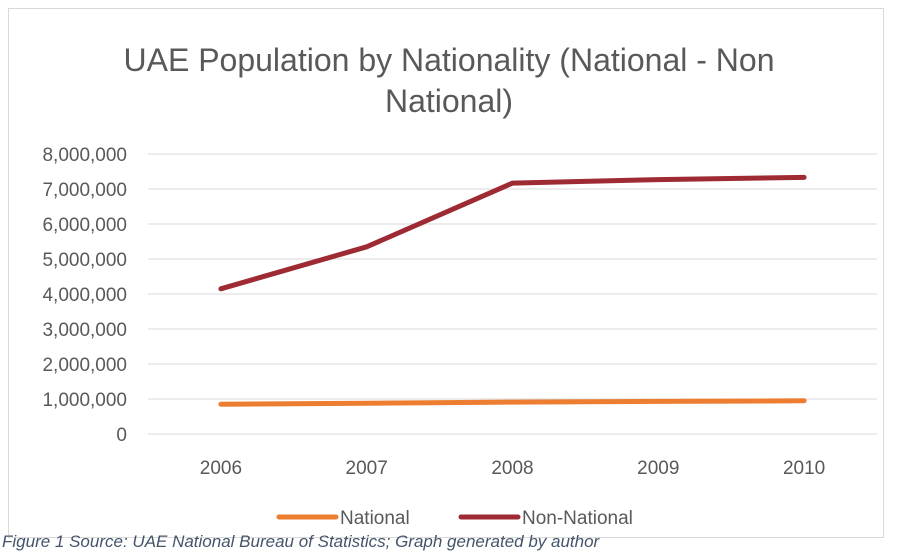 This screenshot has width=898, height=556. What do you see at coordinates (84, 260) in the screenshot?
I see `y-tick-label: 5,000,000` at bounding box center [84, 260].